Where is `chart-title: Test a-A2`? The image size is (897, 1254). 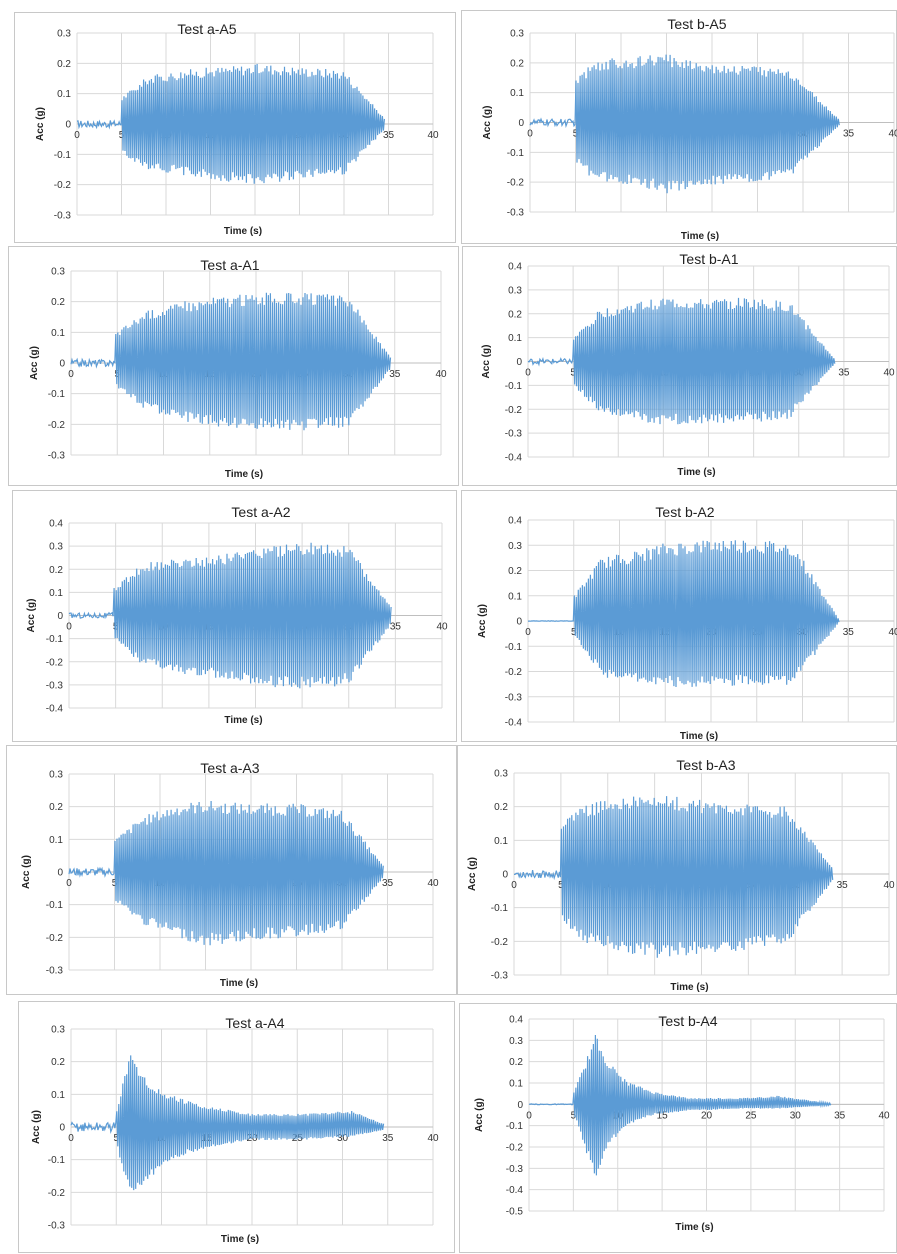
chart-title: Test a-A2 is located at coordinates (260, 512).